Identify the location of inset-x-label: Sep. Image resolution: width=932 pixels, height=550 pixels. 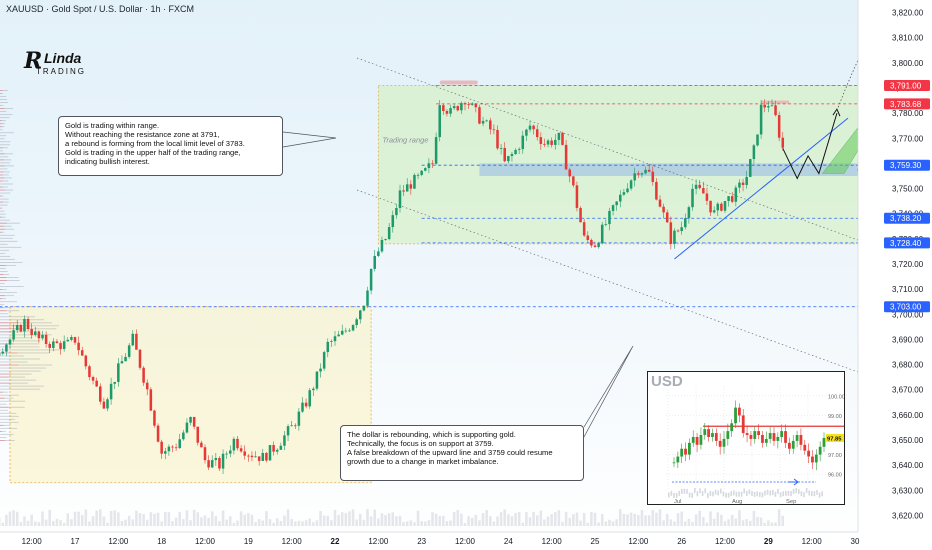
(791, 502).